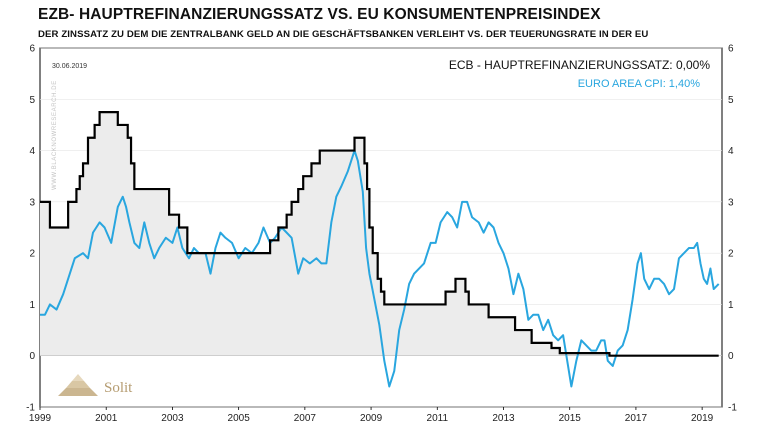  I want to click on y-tick-label-right: 6, so click(731, 49).